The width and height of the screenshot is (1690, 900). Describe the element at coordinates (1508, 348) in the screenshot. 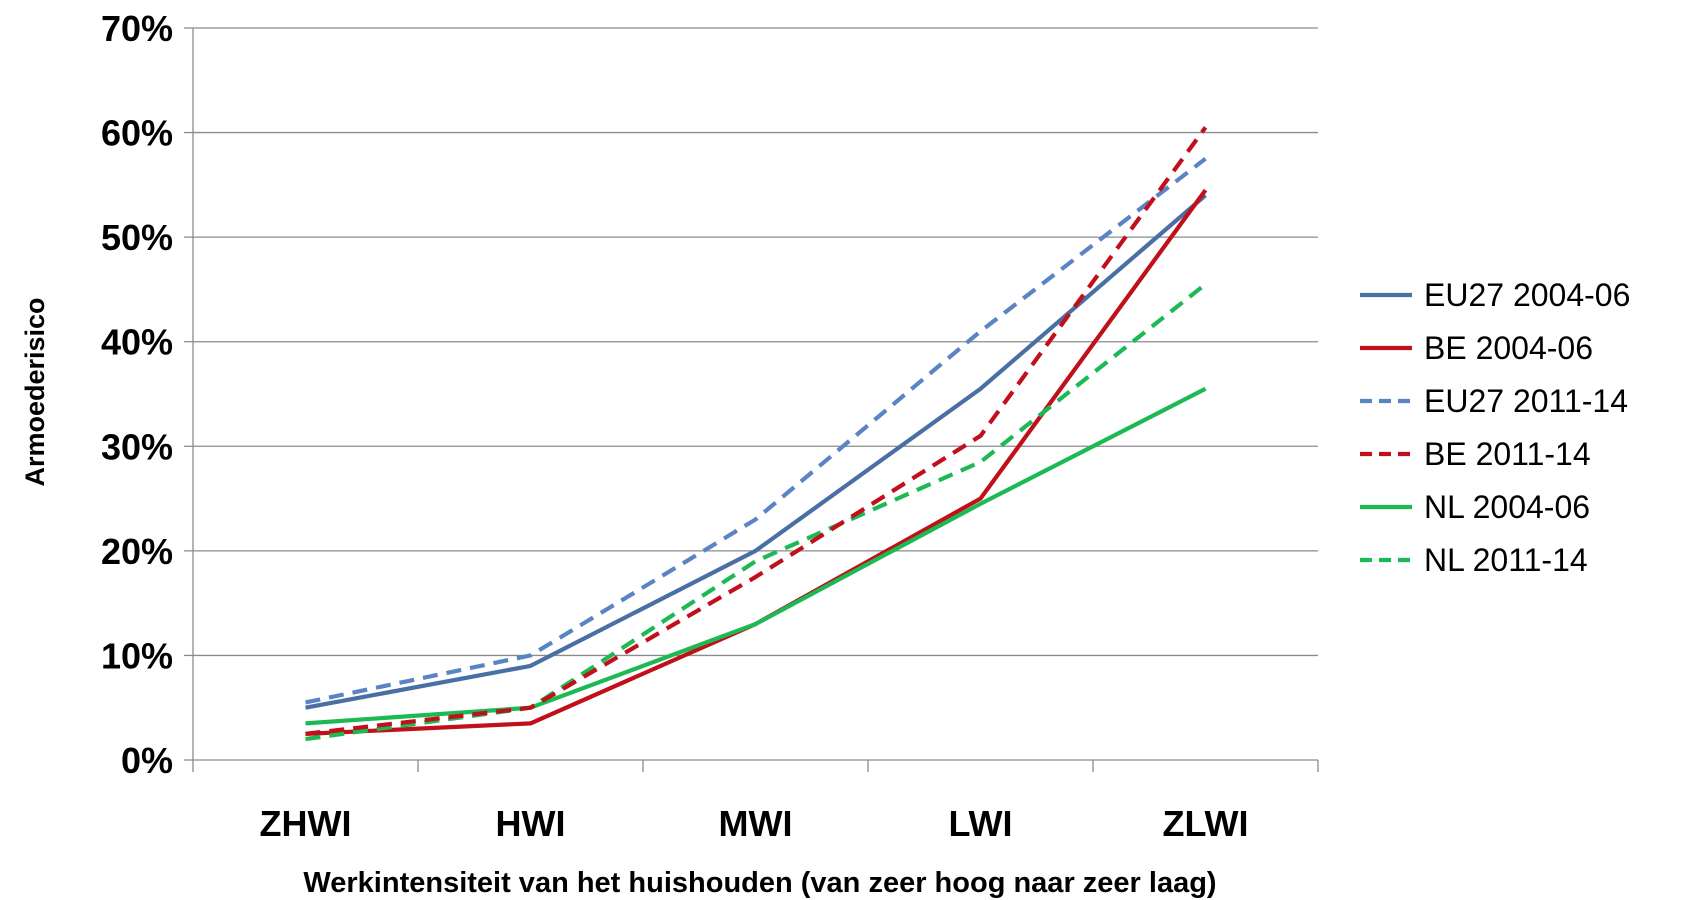

I see `legend-label: BE 2004-06` at that location.